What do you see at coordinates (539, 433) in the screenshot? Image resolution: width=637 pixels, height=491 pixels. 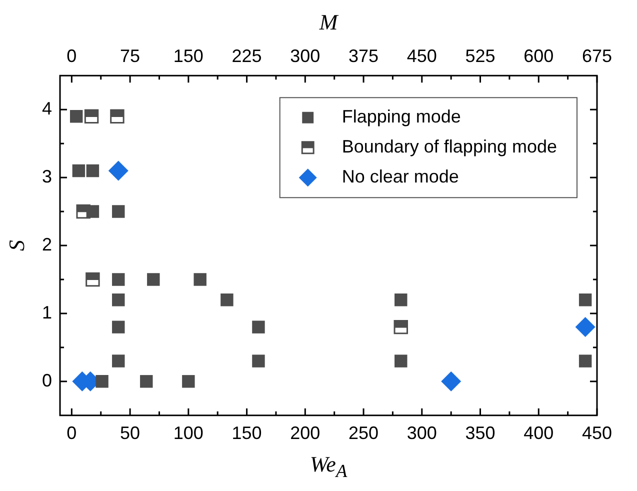 I see `x-tick-label: 400` at bounding box center [539, 433].